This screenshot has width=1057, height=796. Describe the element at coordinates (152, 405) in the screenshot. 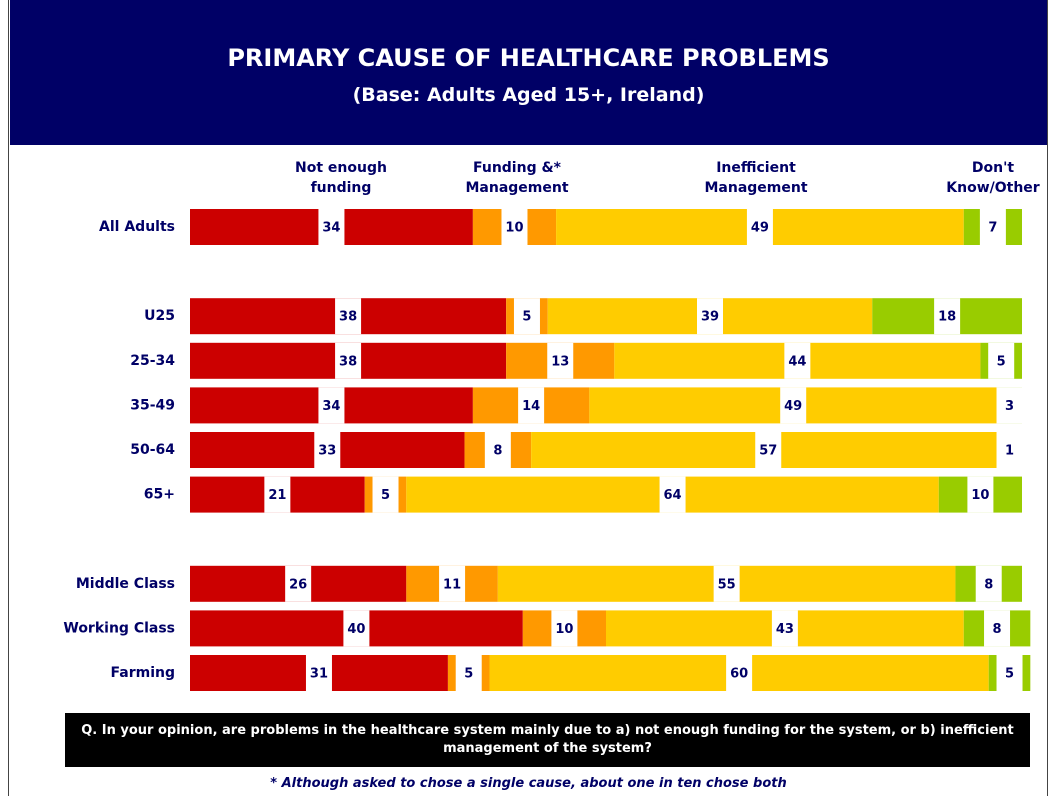

I see `category-label: 35-49` at that location.